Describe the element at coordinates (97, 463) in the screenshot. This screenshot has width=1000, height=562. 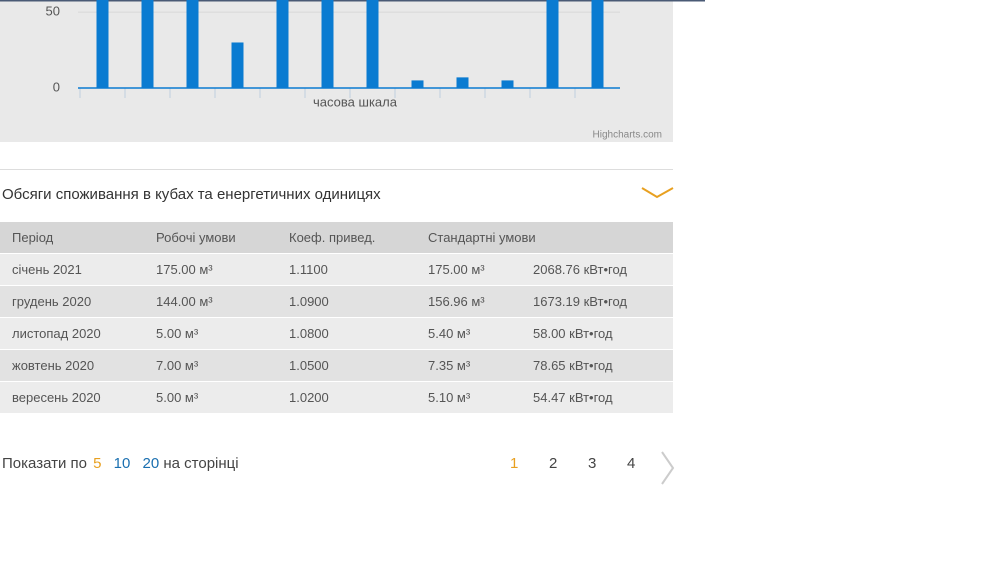
I see `size-option: 5` at that location.